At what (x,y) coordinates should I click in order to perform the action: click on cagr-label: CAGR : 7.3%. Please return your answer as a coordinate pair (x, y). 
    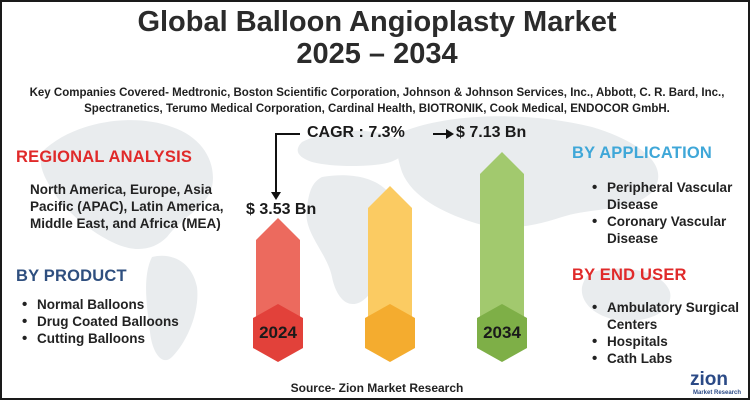
    Looking at the image, I should click on (356, 132).